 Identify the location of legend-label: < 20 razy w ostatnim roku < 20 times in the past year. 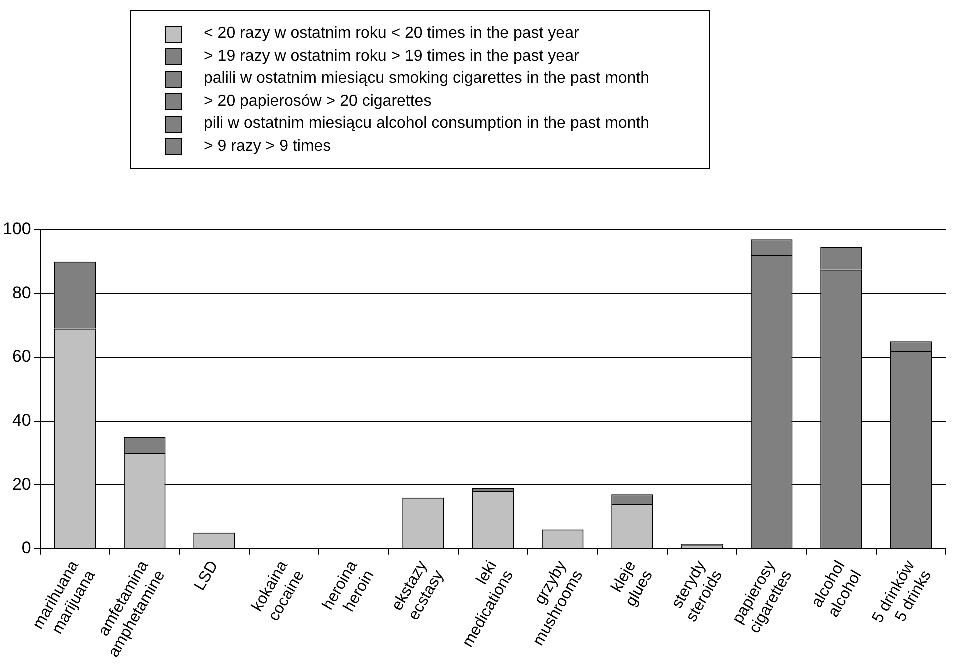
(392, 34).